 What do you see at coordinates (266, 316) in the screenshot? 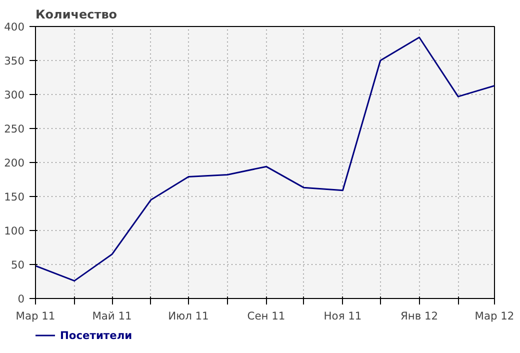
I see `x-tick-label: Сен 11` at bounding box center [266, 316].